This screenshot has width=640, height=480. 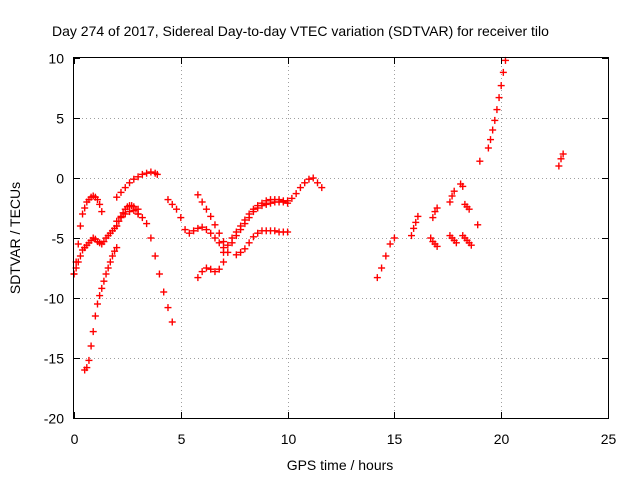 I want to click on y-tick-labels: -20 -15 -10 -5 0 5 10, so click(x=54, y=239).